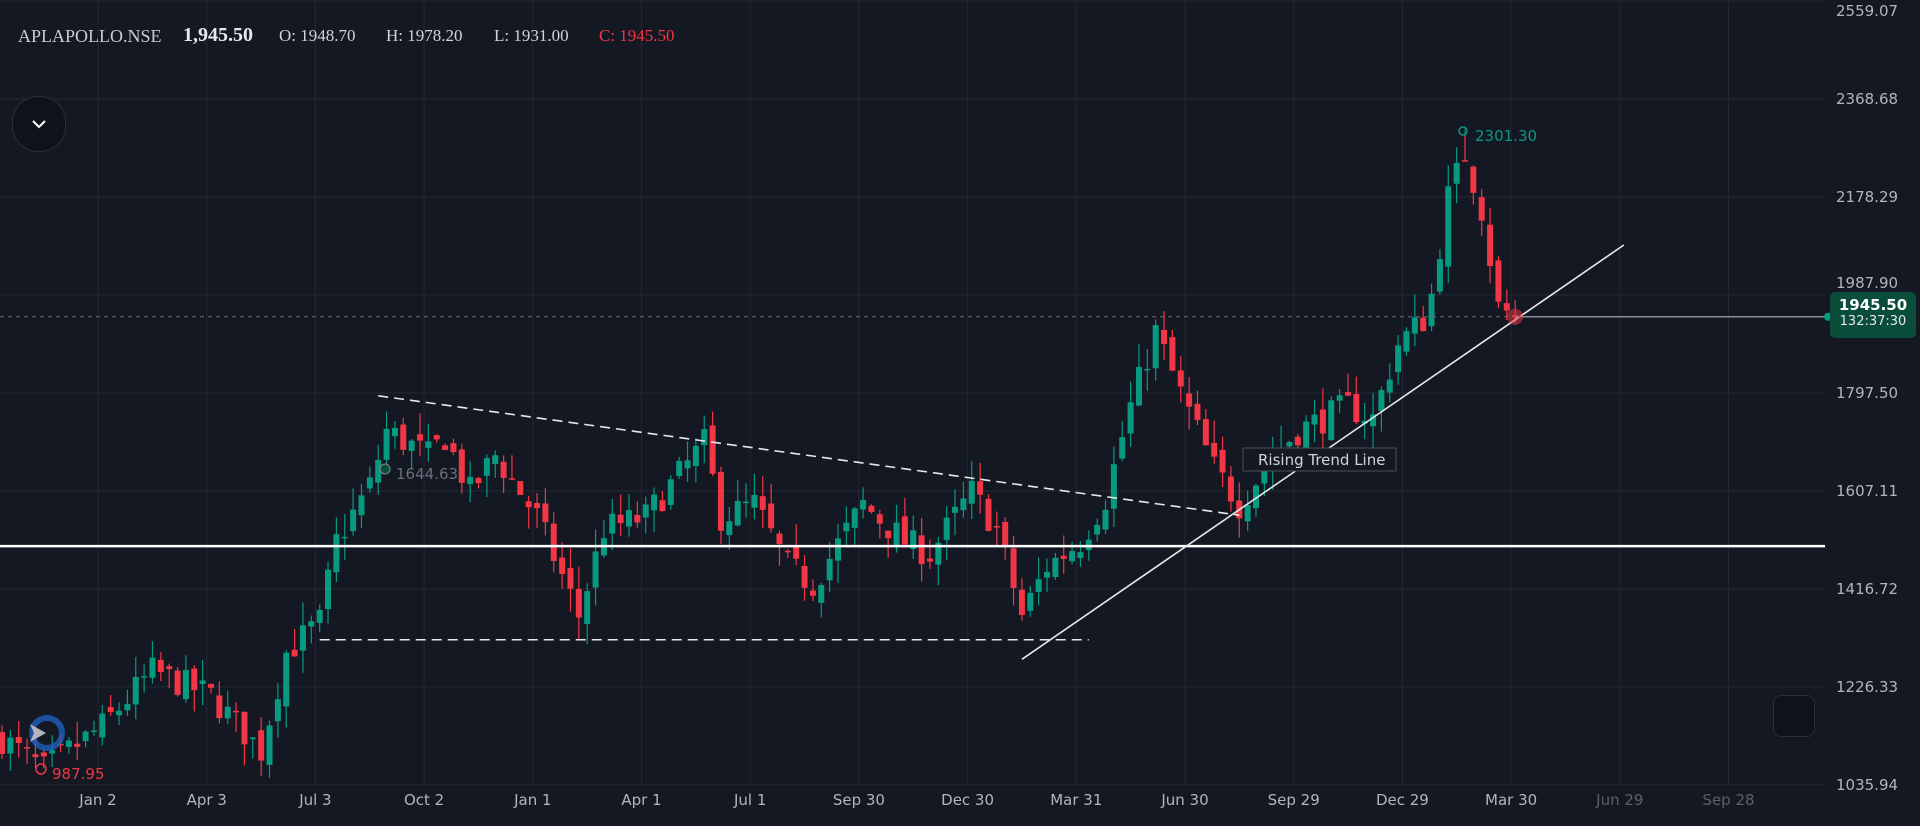 The height and width of the screenshot is (826, 1920). I want to click on y-tick-label: 1987.90, so click(1867, 283).